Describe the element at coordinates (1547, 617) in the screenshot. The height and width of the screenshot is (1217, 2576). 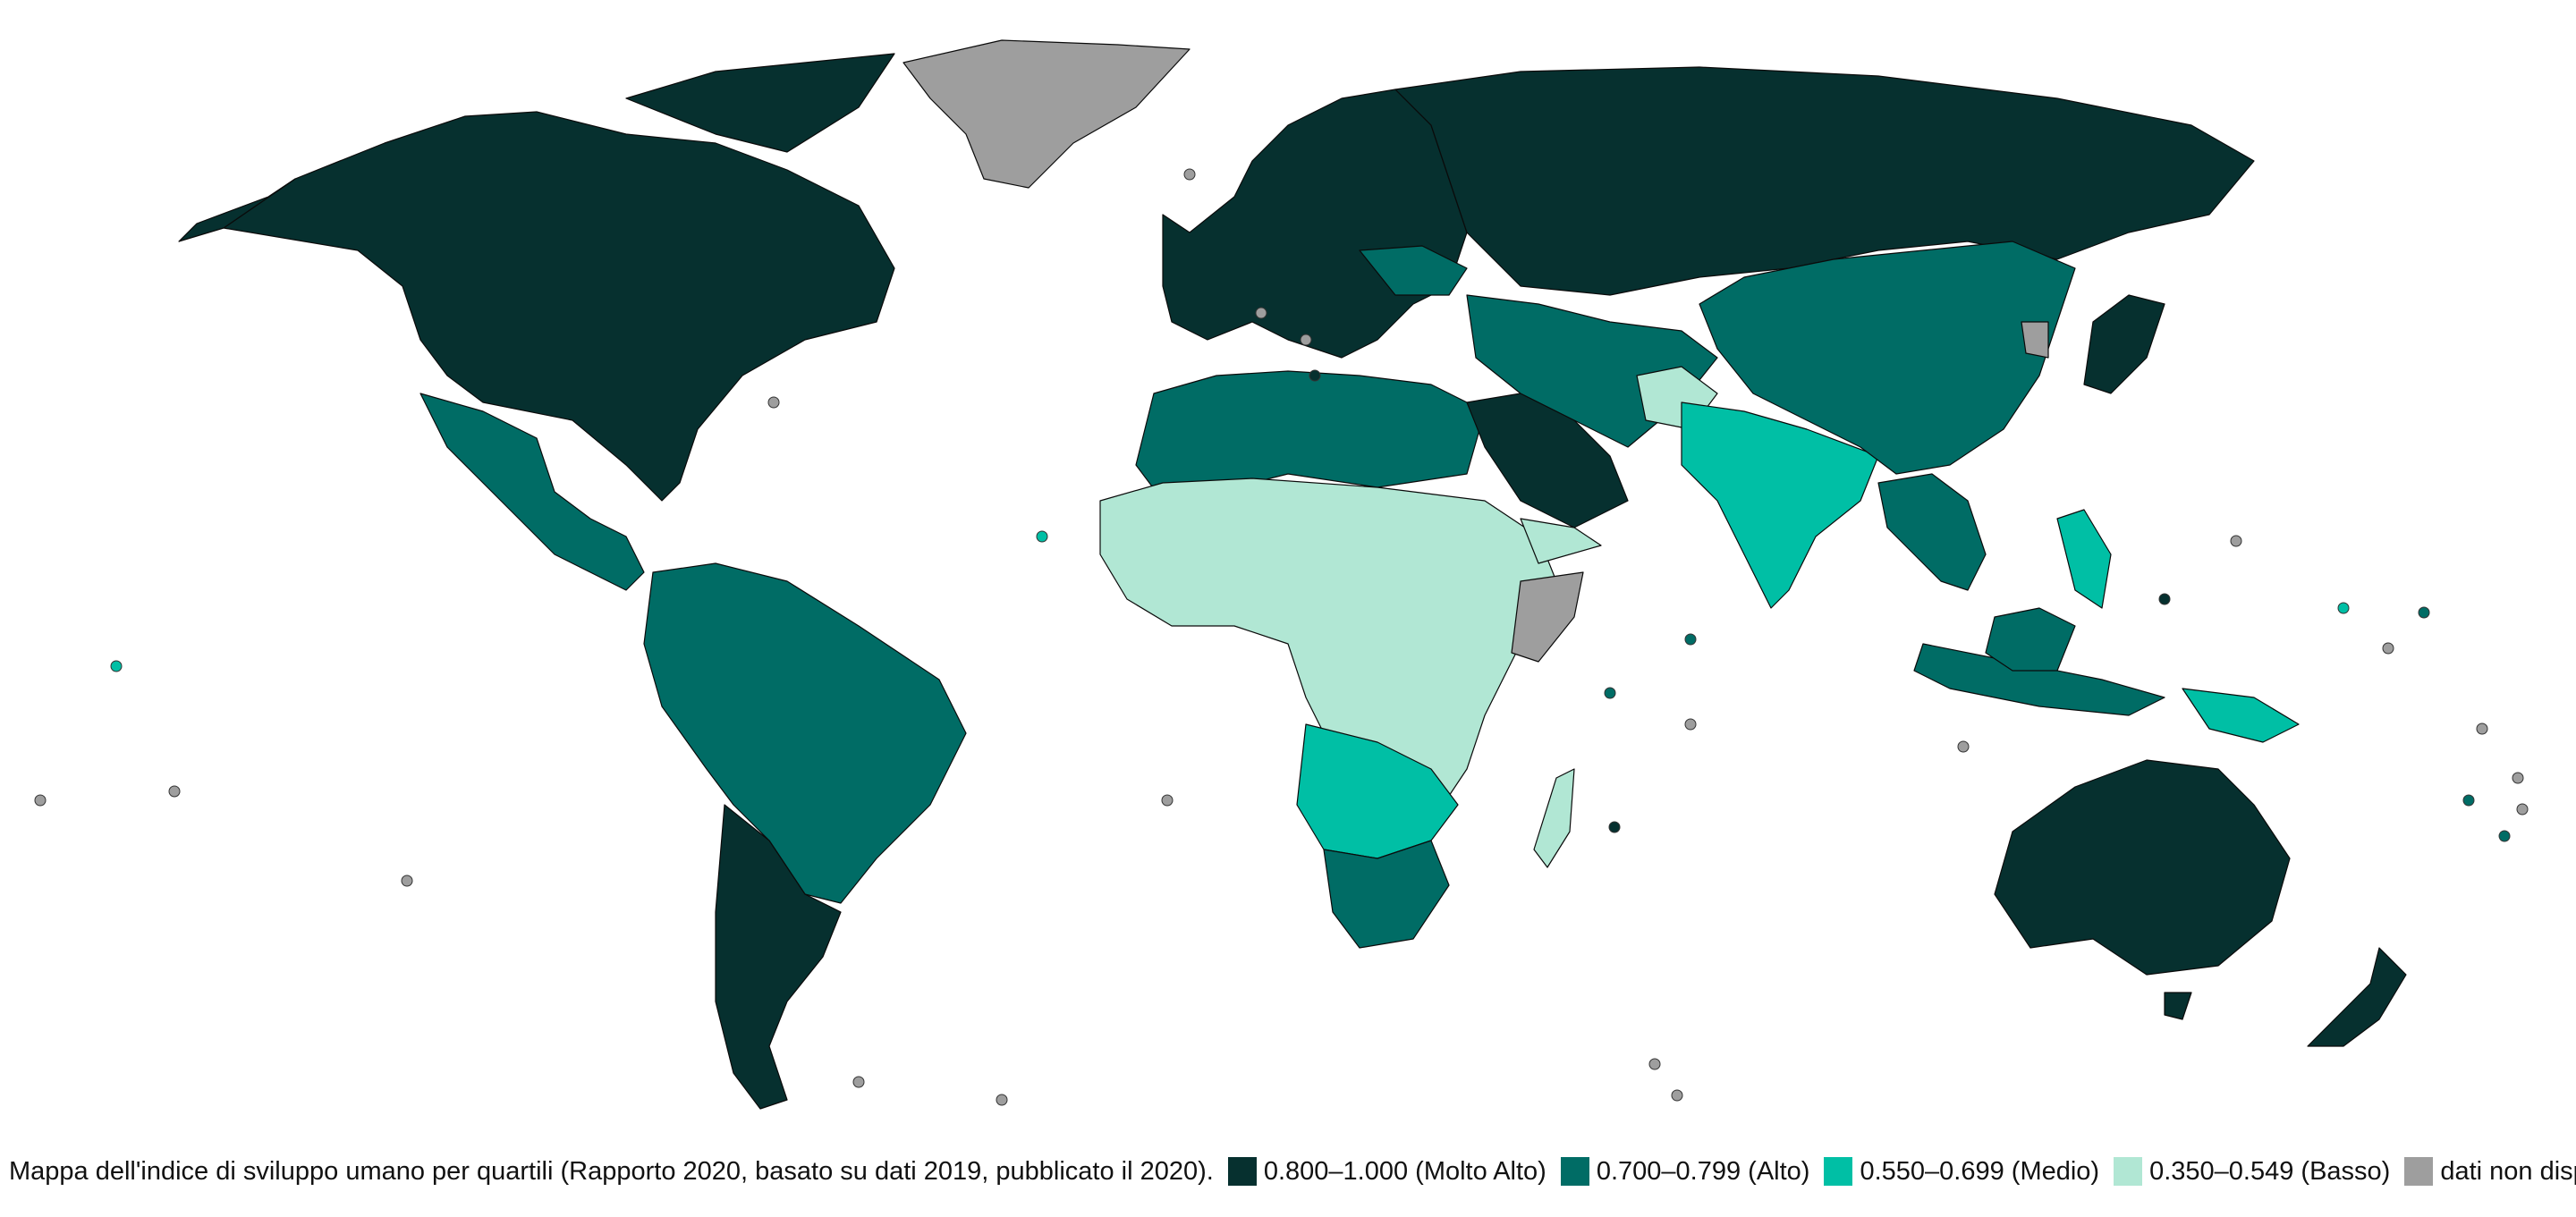
I see `region-somalia` at that location.